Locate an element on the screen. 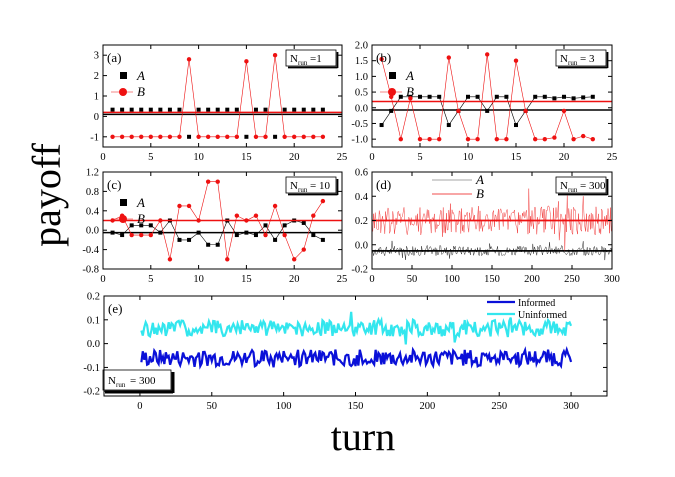  y-tick-label: 0.5 is located at coordinates (361, 93).